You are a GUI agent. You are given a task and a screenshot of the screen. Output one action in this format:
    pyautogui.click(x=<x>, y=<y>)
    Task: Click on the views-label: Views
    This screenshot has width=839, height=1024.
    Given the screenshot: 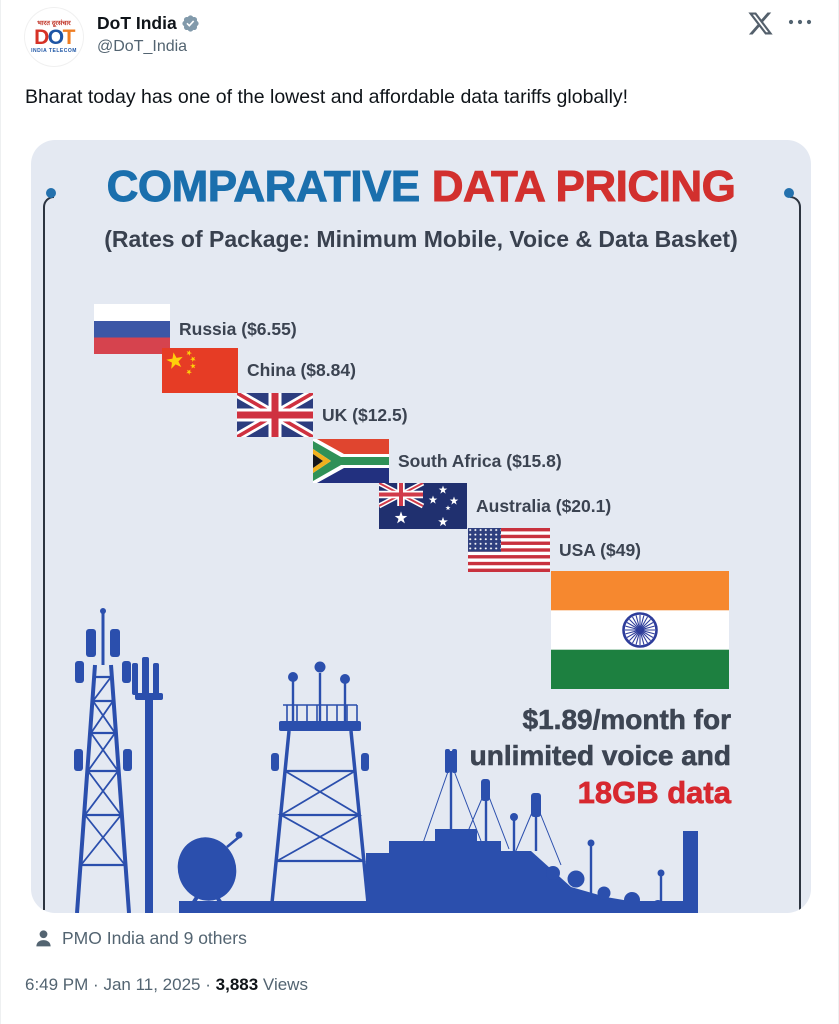 What is the action you would take?
    pyautogui.click(x=285, y=984)
    